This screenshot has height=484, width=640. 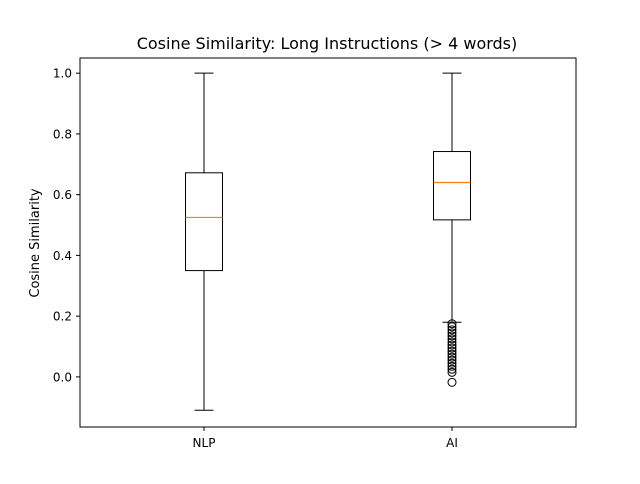 What do you see at coordinates (62, 74) in the screenshot?
I see `y-tick-label: 1.0` at bounding box center [62, 74].